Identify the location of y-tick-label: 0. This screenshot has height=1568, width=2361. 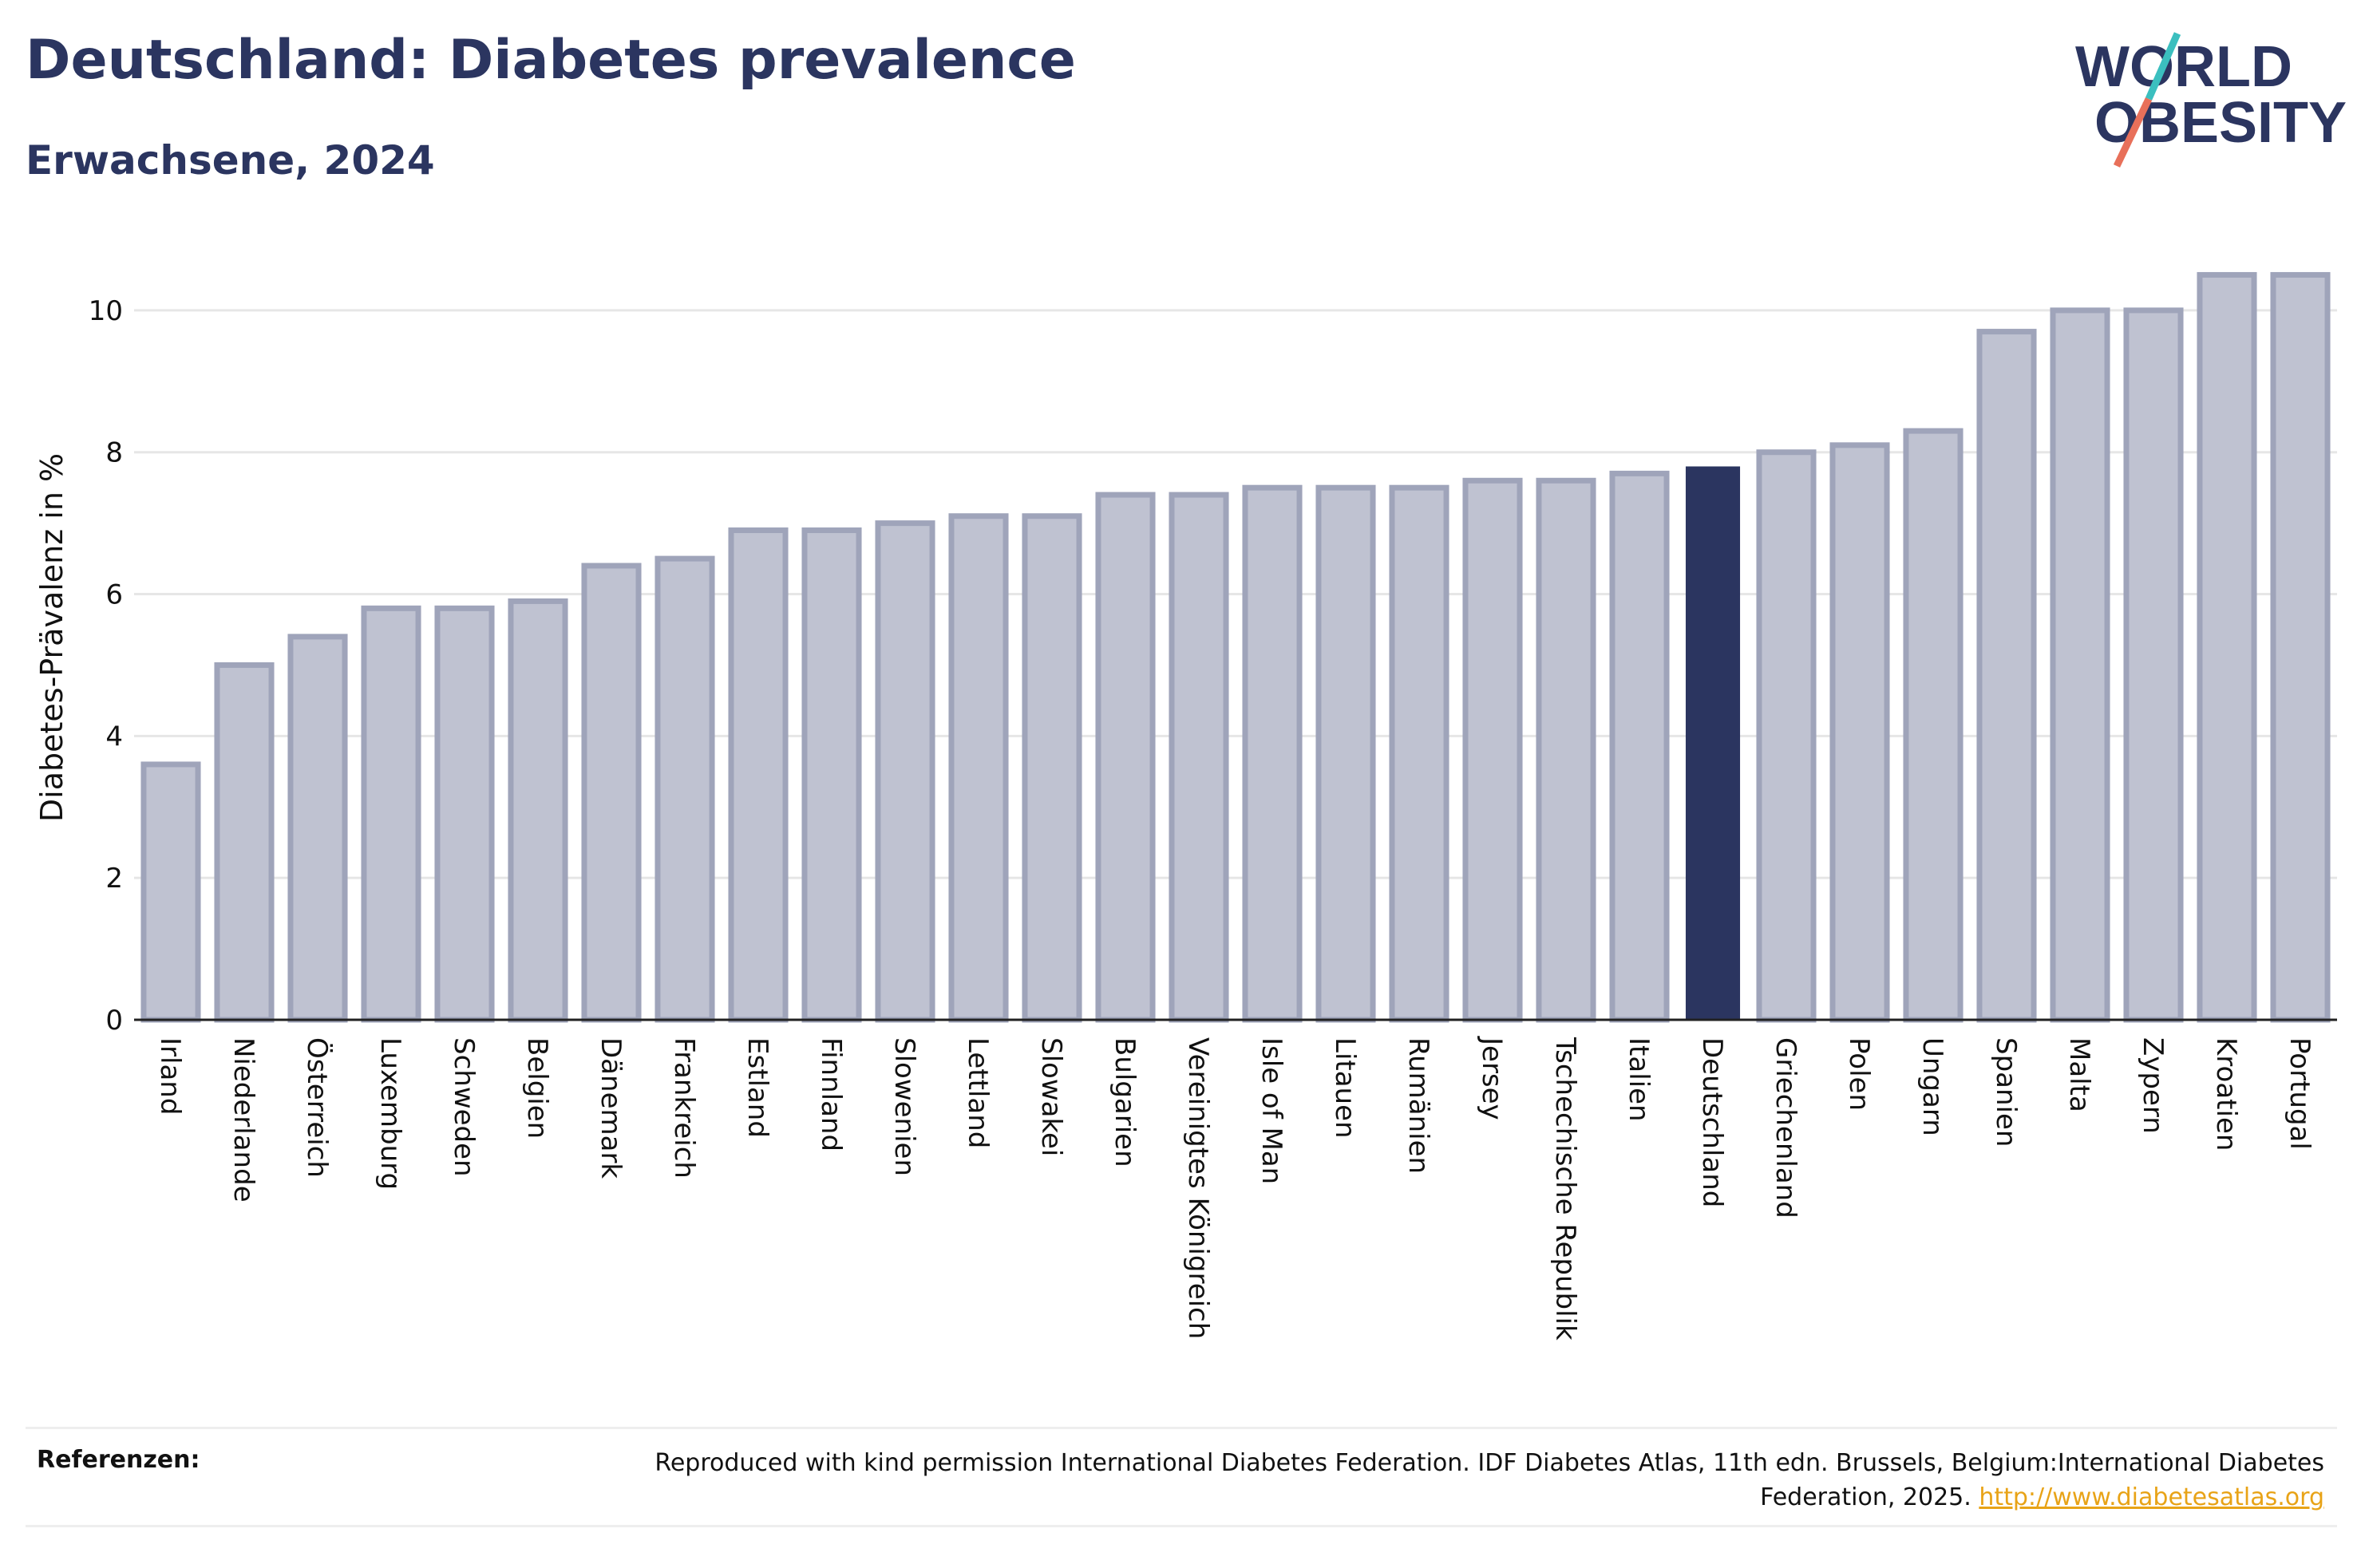
(114, 1021).